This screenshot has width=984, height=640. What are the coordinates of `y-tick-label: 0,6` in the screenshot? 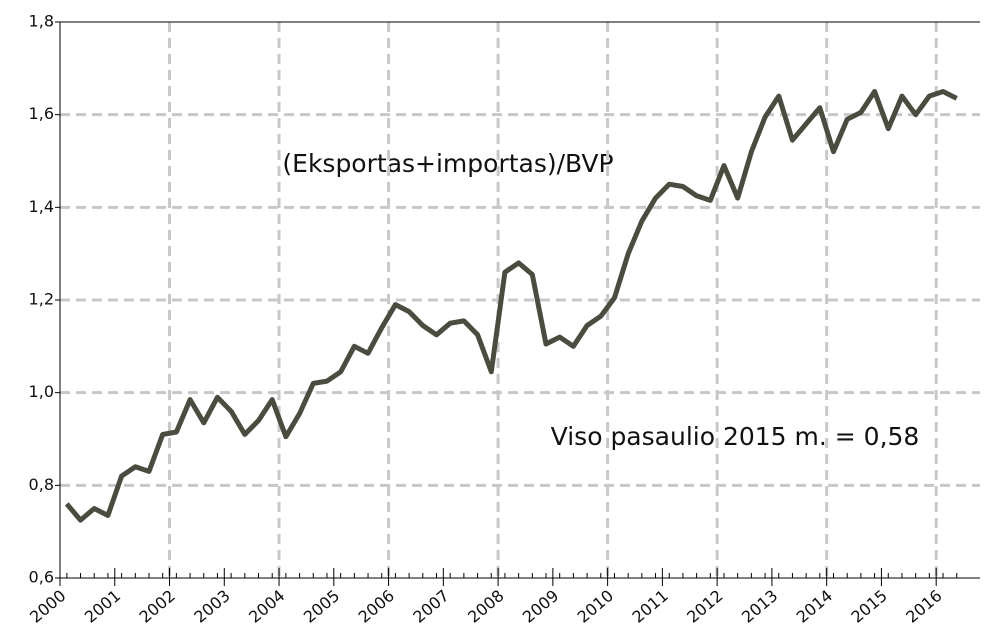 It's located at (41, 577).